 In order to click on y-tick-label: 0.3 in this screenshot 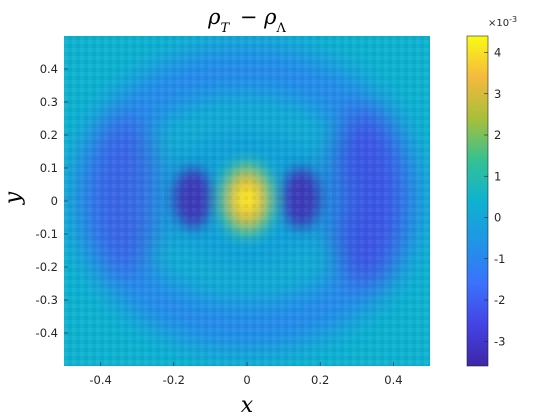, I will do `click(49, 102)`.